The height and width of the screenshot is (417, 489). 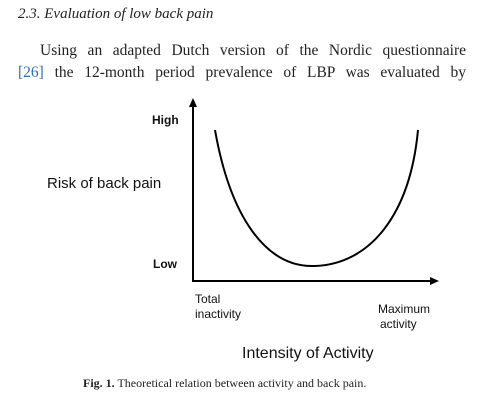 What do you see at coordinates (99, 383) in the screenshot?
I see `caption-label: Fig. 1.` at bounding box center [99, 383].